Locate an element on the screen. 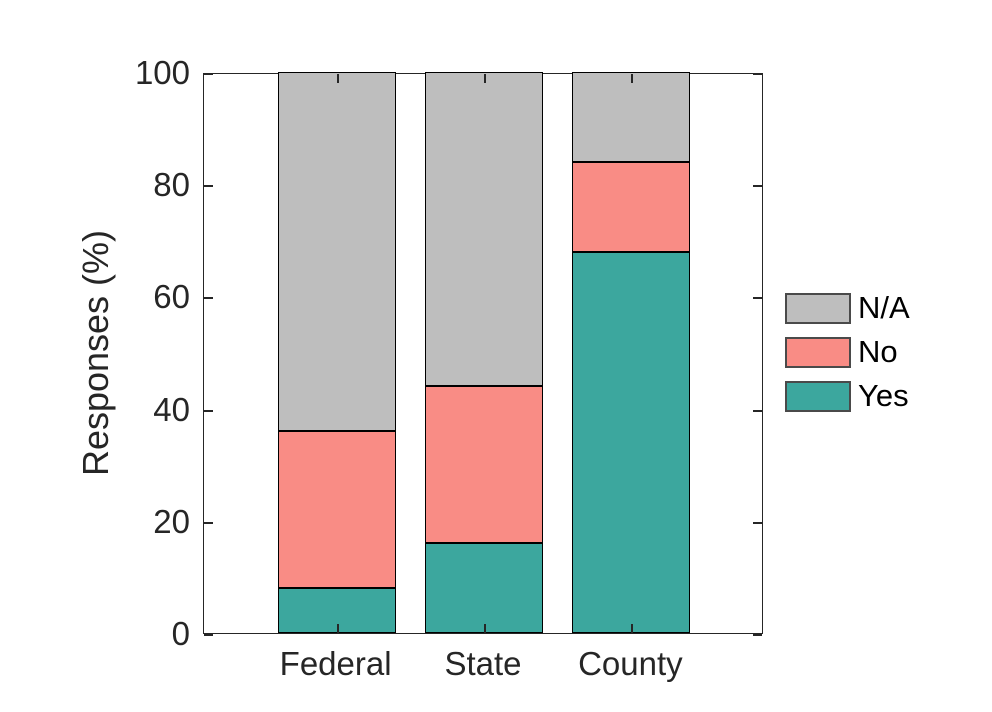 The image size is (992, 712). legend: N/A No Yes is located at coordinates (847, 358).